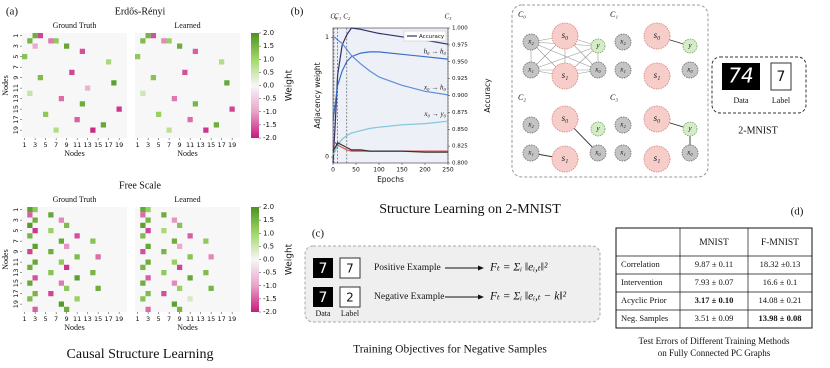 This screenshot has width=830, height=368. Describe the element at coordinates (16, 272) in the screenshot. I see `y-tick-label: 13` at that location.